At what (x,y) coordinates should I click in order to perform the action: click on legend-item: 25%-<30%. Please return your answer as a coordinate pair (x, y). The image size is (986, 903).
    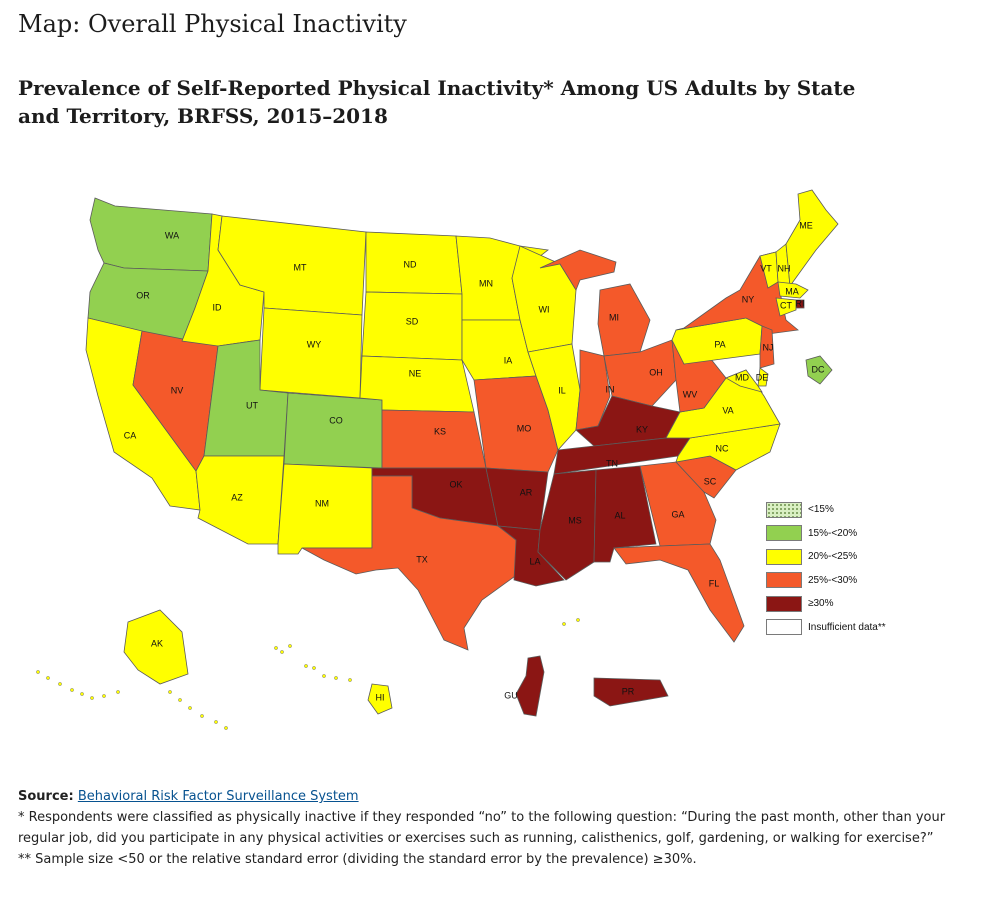
    Looking at the image, I should click on (851, 581).